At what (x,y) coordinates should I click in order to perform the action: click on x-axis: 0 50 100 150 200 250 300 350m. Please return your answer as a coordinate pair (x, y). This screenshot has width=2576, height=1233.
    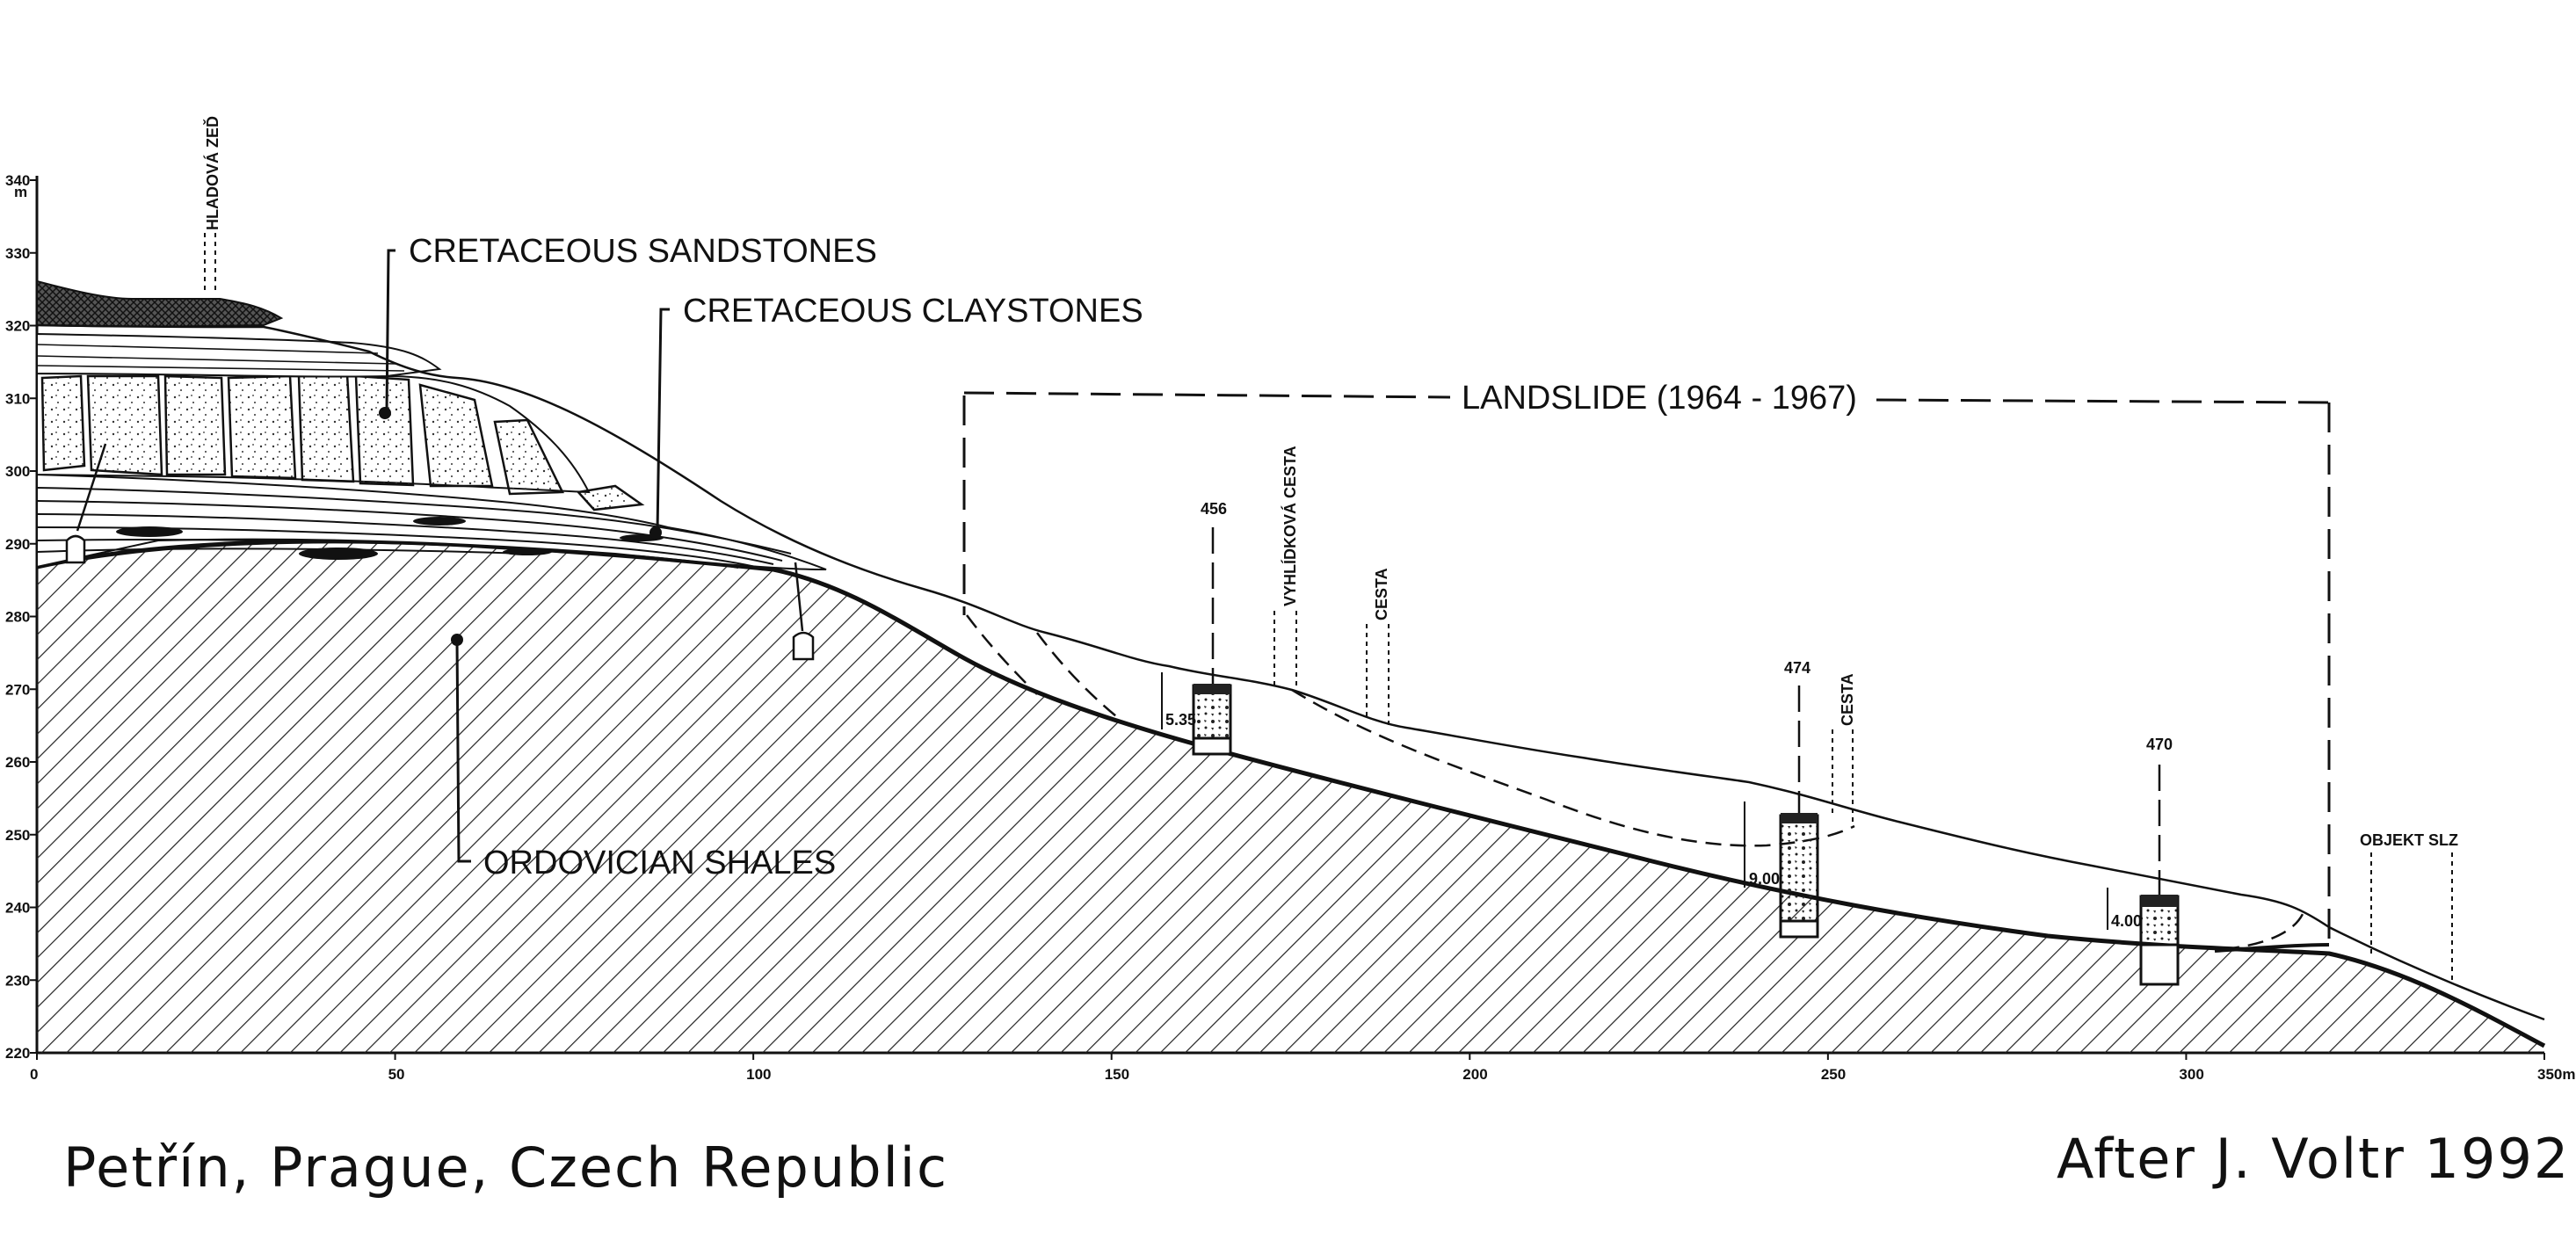
    Looking at the image, I should click on (1302, 1067).